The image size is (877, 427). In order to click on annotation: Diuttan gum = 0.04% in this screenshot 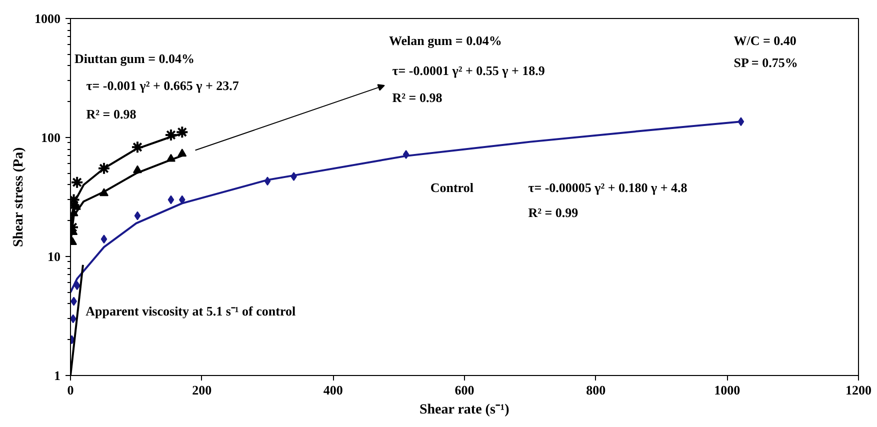, I will do `click(134, 58)`.